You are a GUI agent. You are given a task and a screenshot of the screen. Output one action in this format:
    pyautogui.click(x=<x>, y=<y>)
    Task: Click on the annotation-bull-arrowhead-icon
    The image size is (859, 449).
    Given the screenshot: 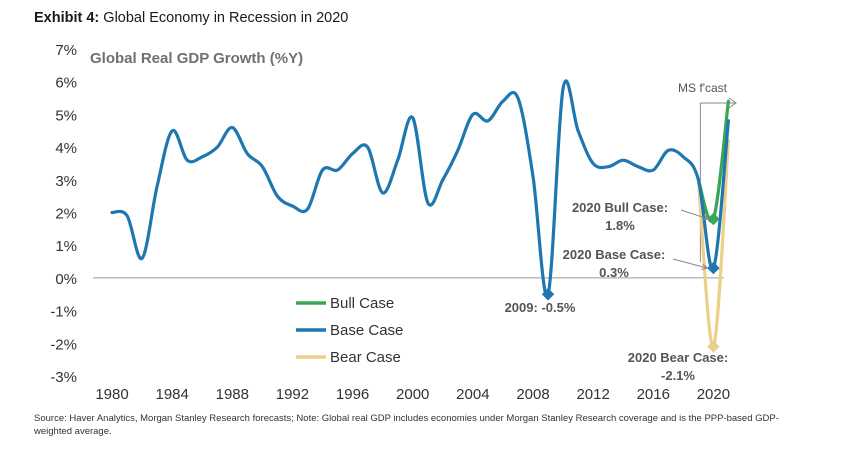 What is the action you would take?
    pyautogui.click(x=706, y=217)
    